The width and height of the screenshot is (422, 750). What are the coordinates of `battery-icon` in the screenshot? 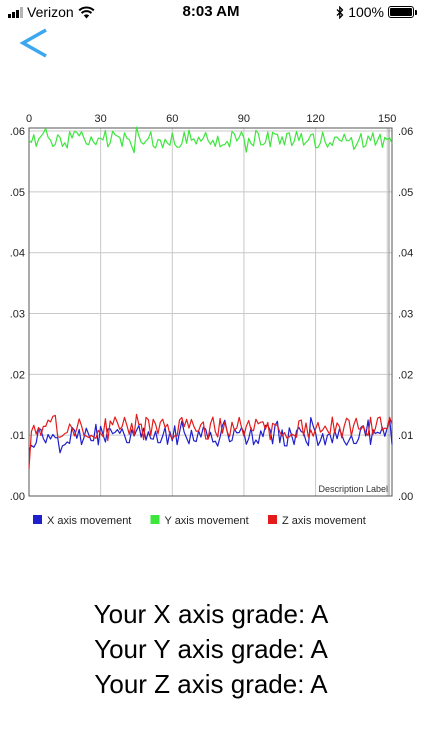 It's located at (402, 12).